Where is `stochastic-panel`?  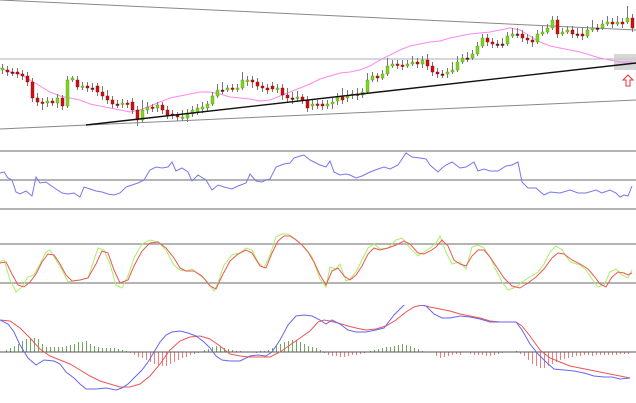
stochastic-panel is located at coordinates (318, 263).